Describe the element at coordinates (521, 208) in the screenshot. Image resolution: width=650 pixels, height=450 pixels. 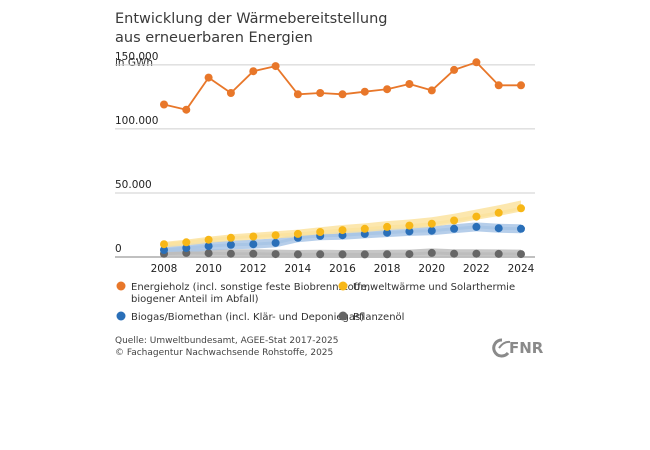
I see `point-umwelt-2024` at that location.